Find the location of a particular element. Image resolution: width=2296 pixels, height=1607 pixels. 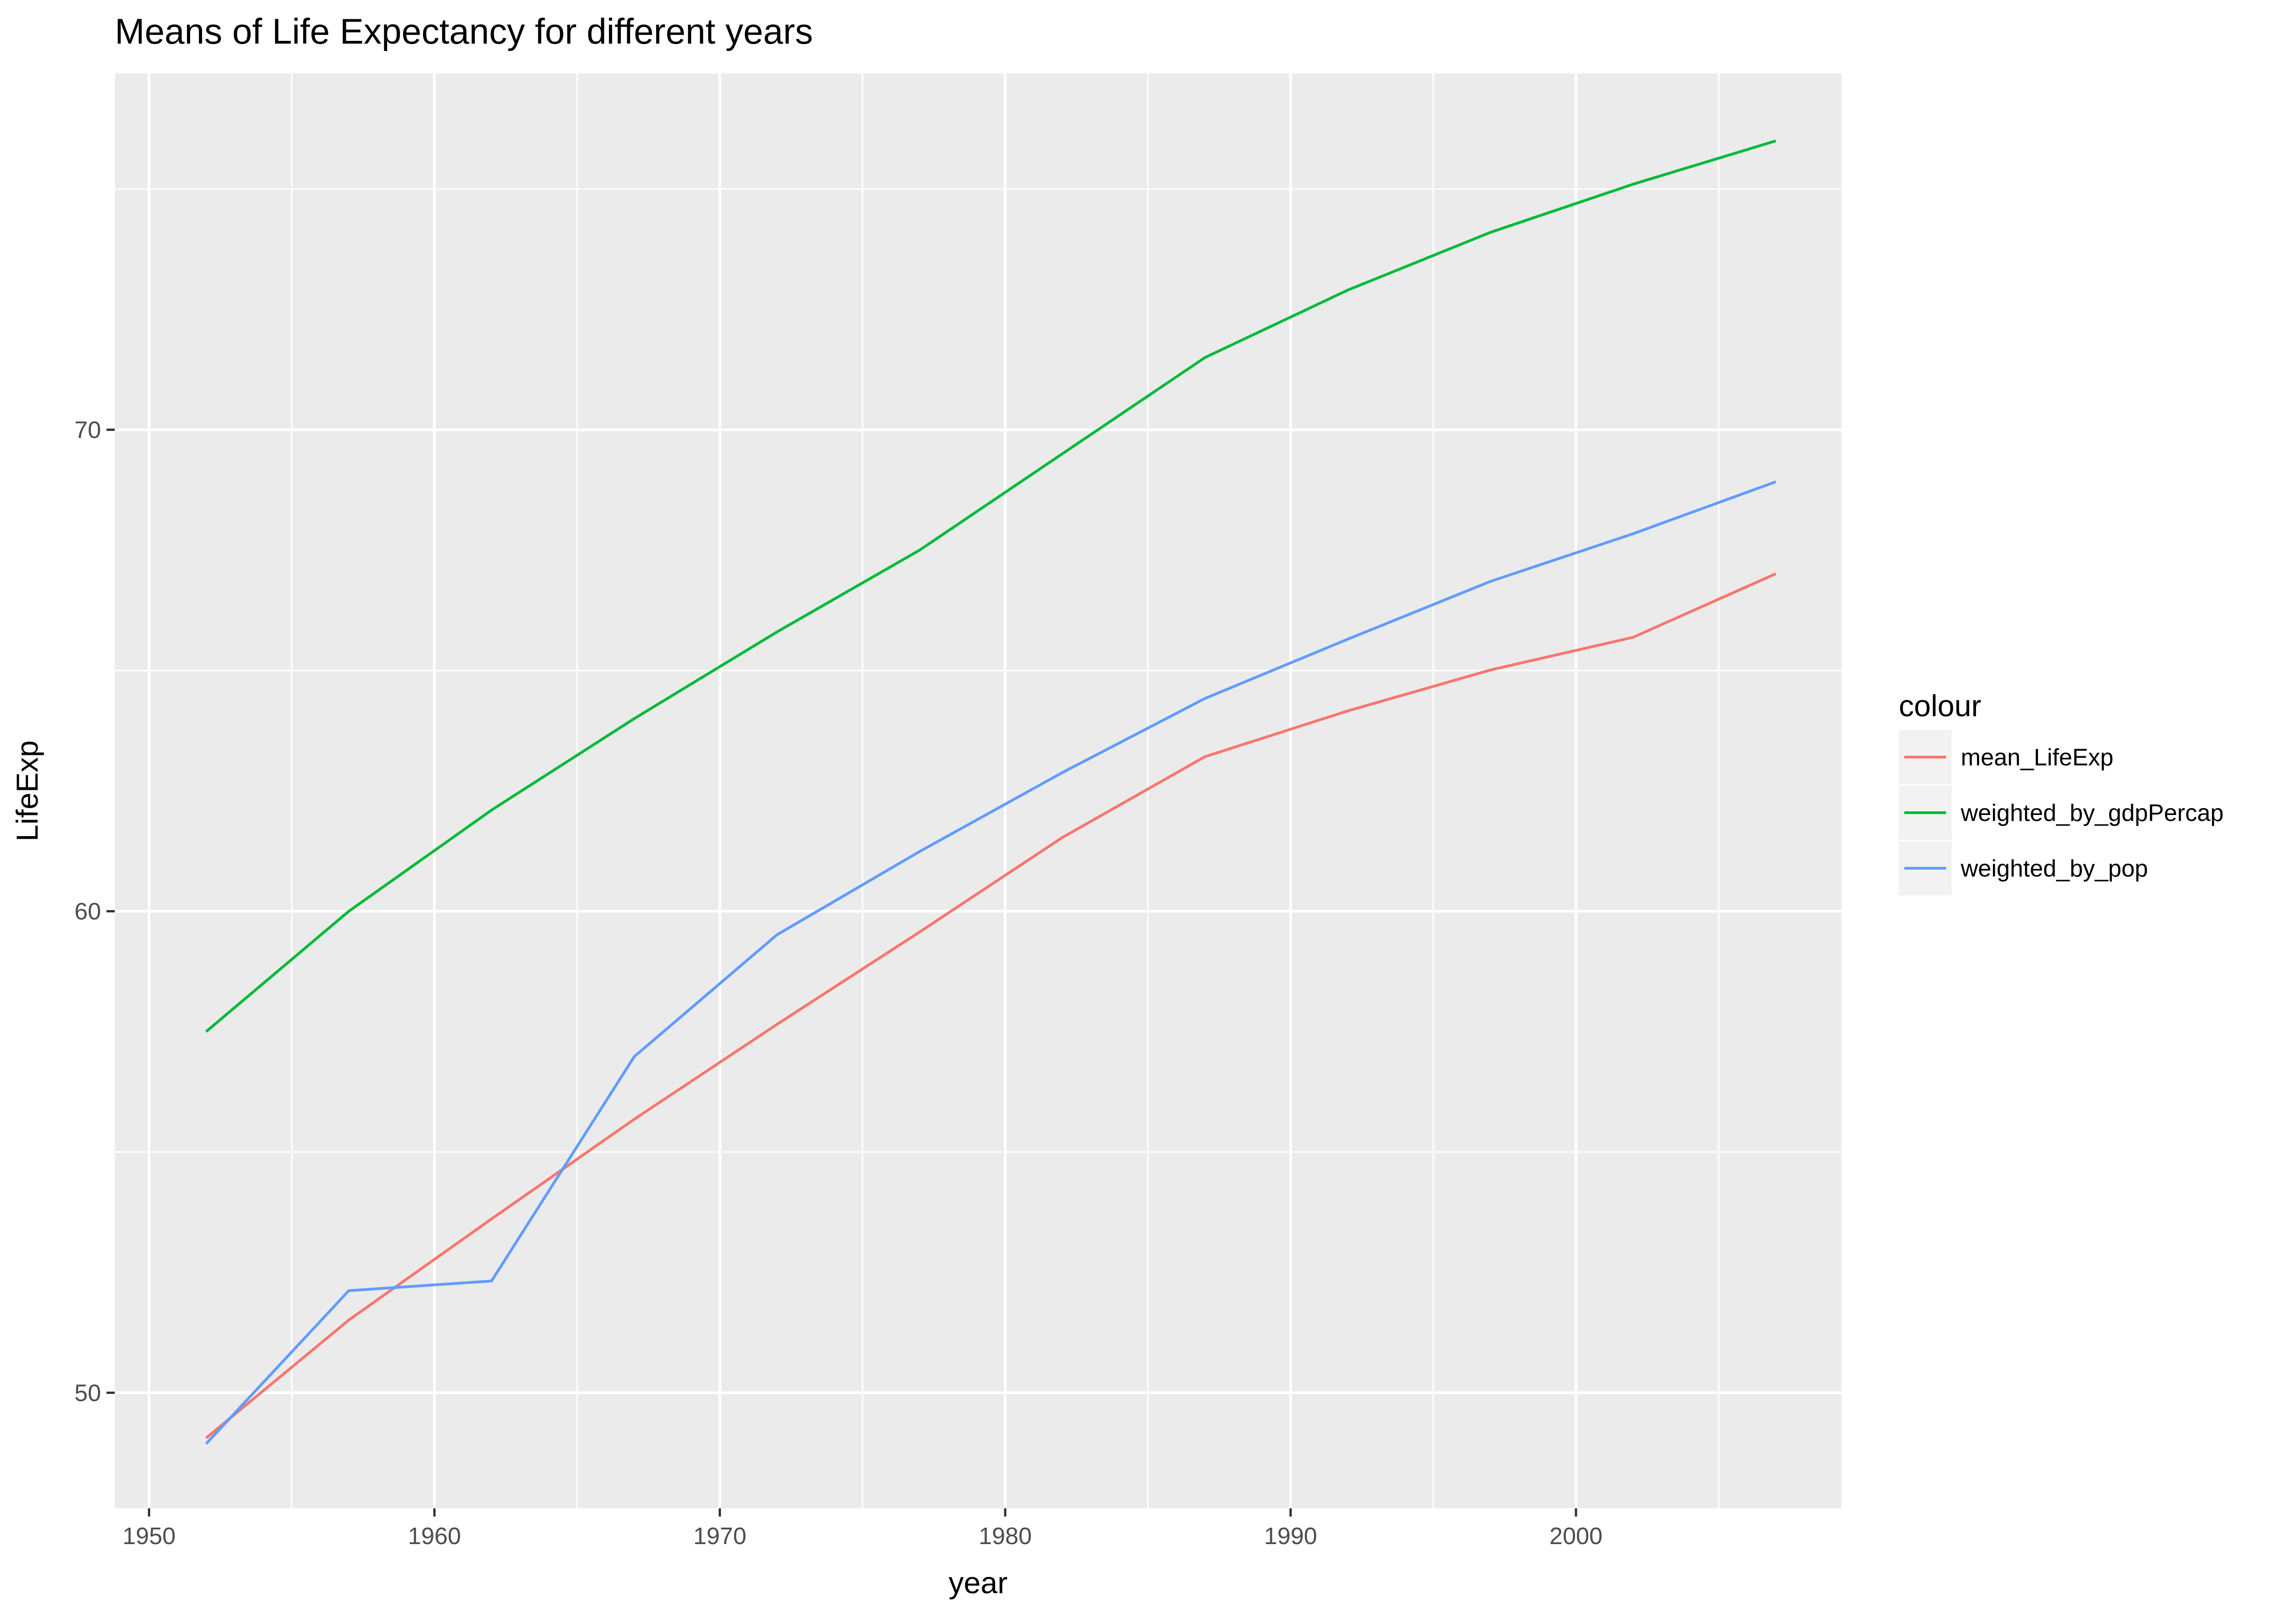

legend-item-weighted_by_pop: weighted_by_pop is located at coordinates (2023, 868).